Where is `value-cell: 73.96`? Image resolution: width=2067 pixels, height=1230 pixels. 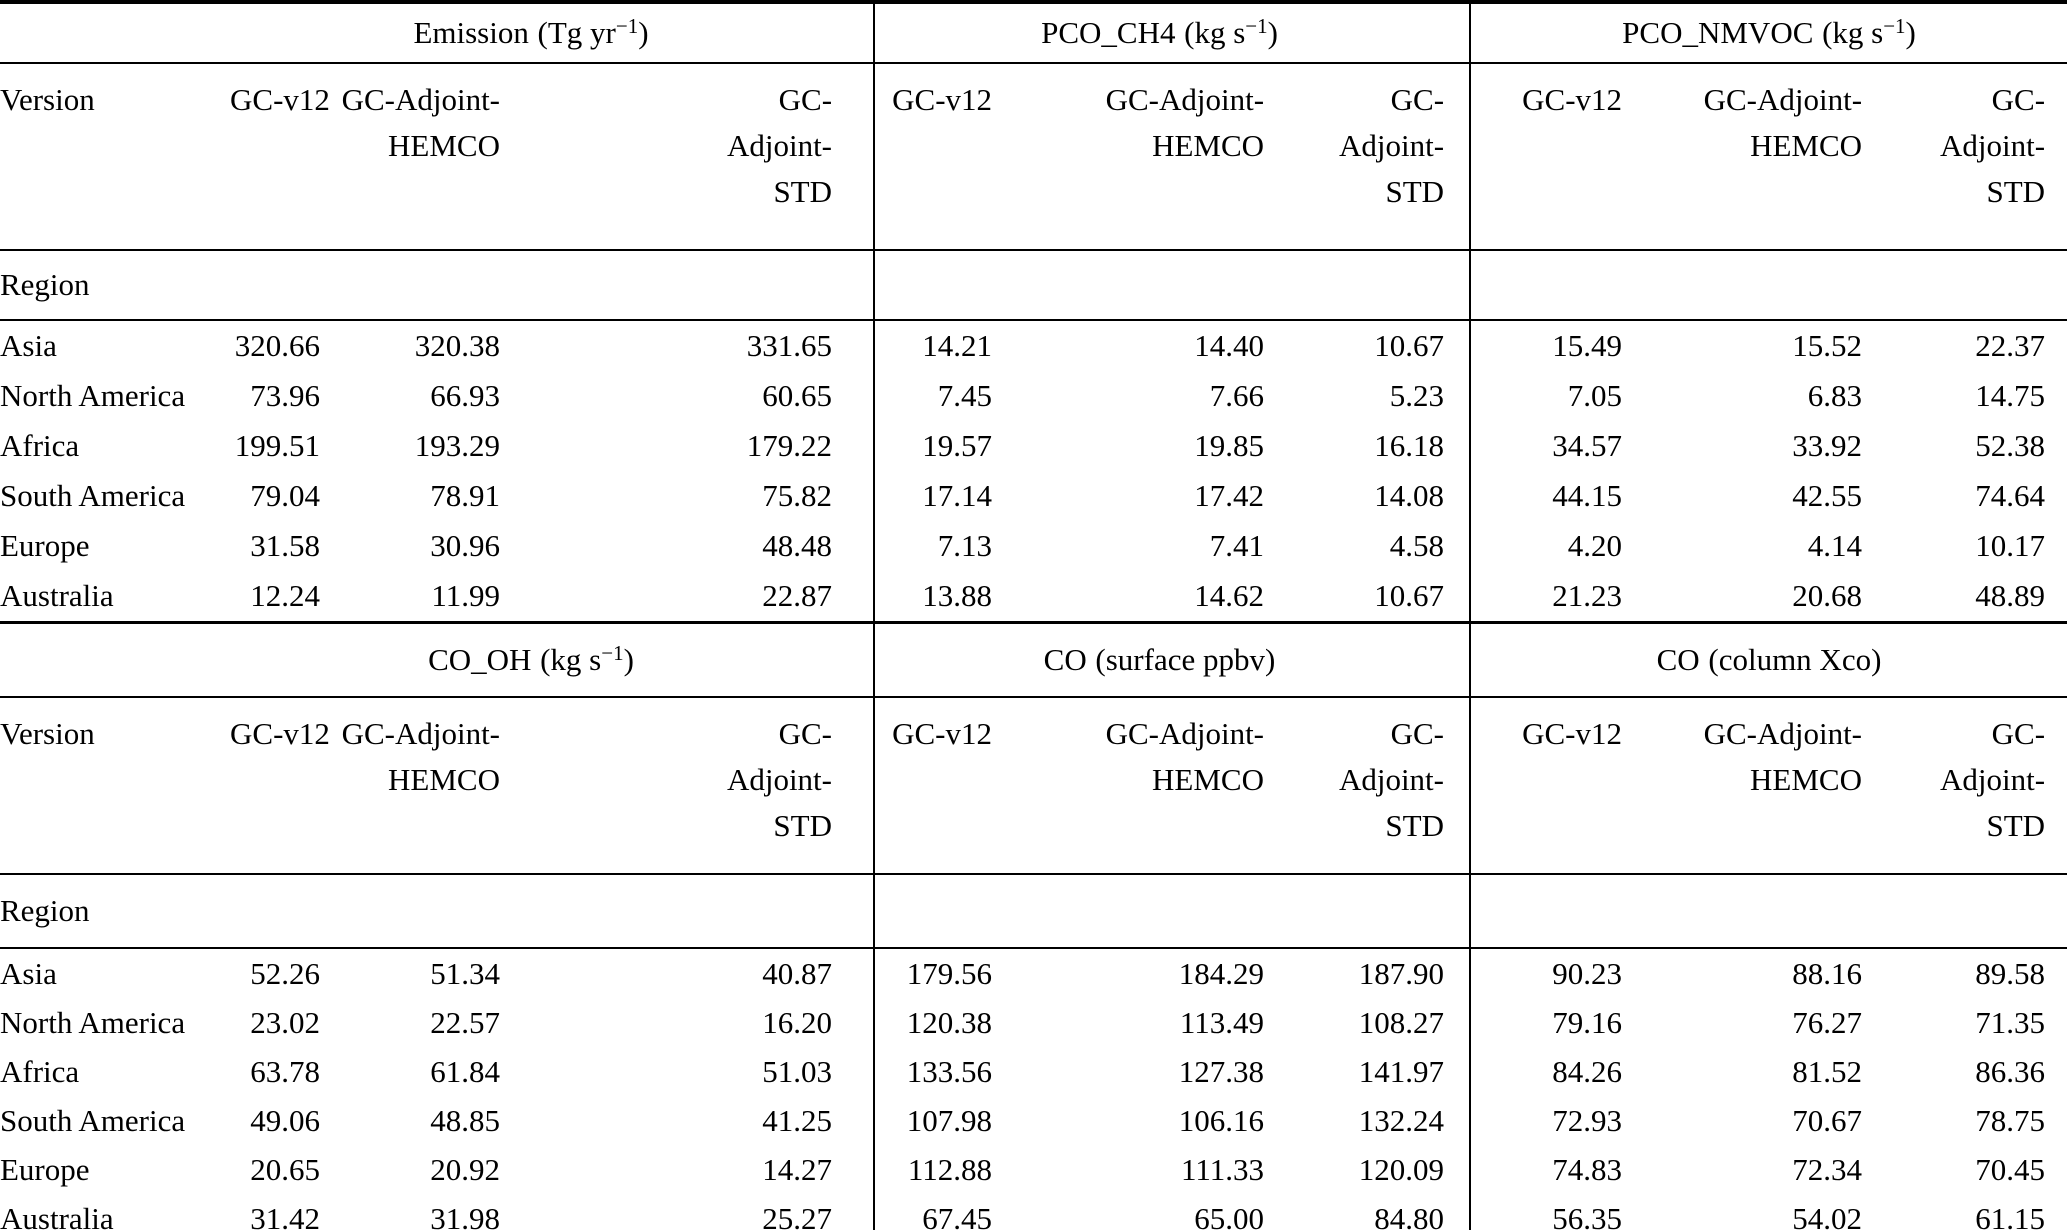 value-cell: 73.96 is located at coordinates (285, 395).